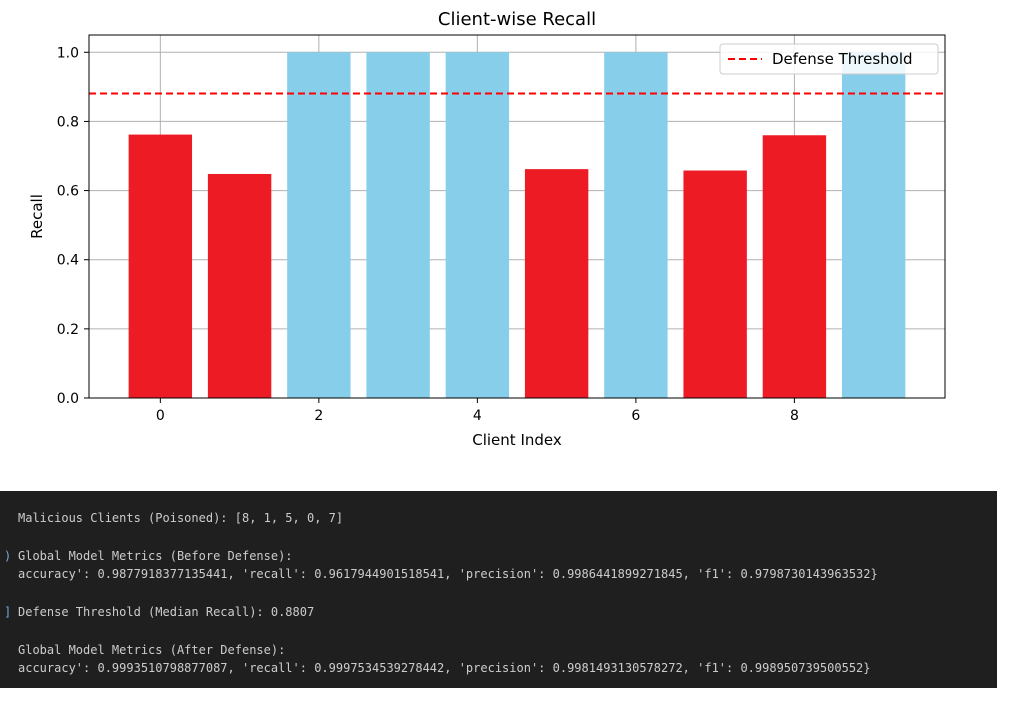 The width and height of the screenshot is (1015, 707). What do you see at coordinates (635, 416) in the screenshot?
I see `x-tick-label: 6` at bounding box center [635, 416].